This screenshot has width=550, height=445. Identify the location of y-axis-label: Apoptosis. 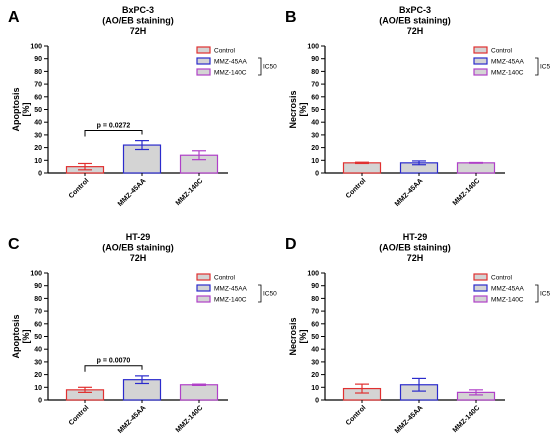
(16, 110).